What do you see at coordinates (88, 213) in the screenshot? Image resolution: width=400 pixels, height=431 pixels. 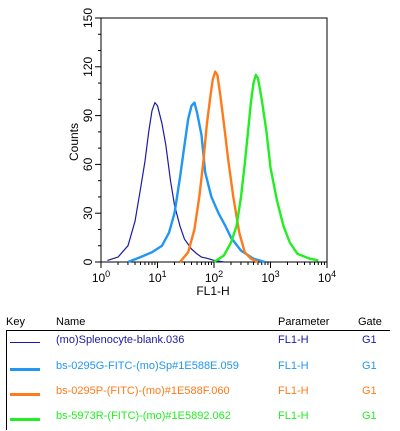 I see `y-tick-label: 30` at bounding box center [88, 213].